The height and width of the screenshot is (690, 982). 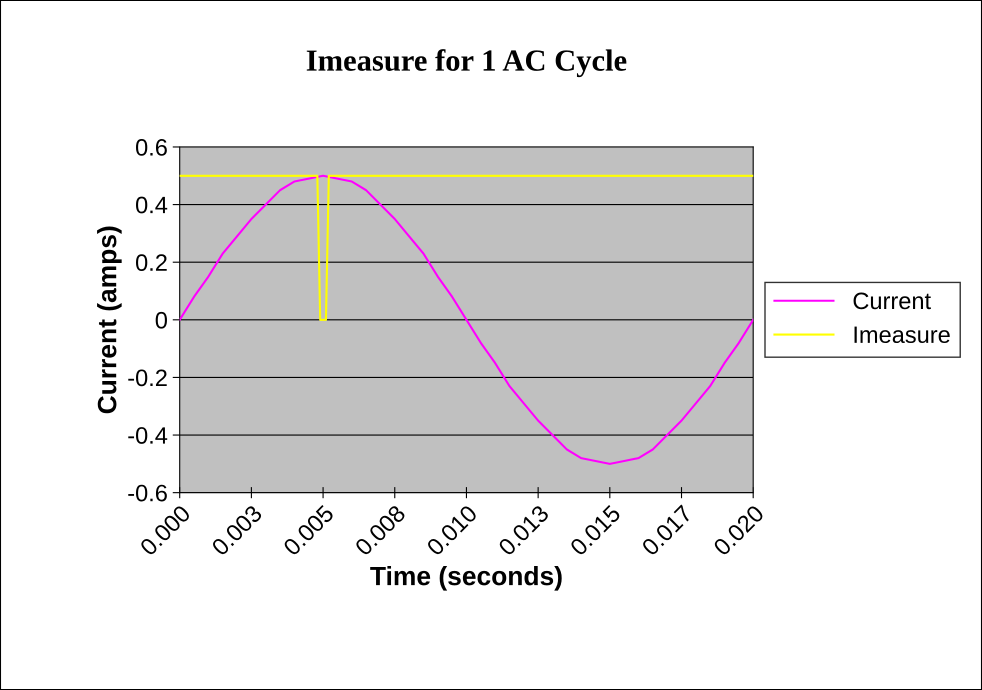 I want to click on legend-label: Current, so click(x=892, y=301).